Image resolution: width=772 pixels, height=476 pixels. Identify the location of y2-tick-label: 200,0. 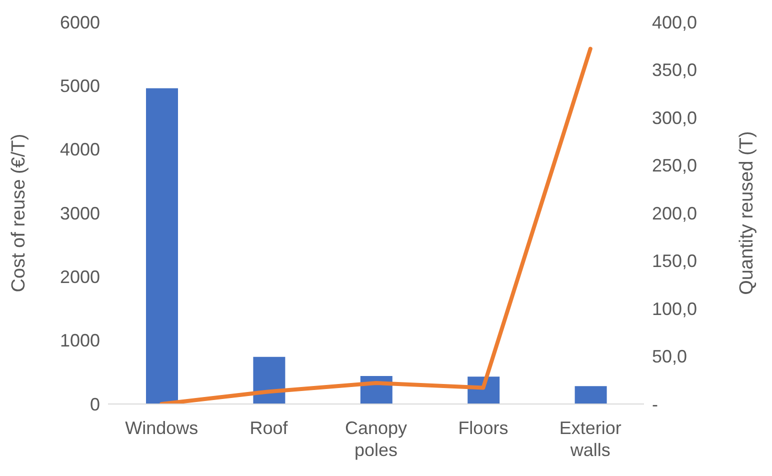
(675, 213).